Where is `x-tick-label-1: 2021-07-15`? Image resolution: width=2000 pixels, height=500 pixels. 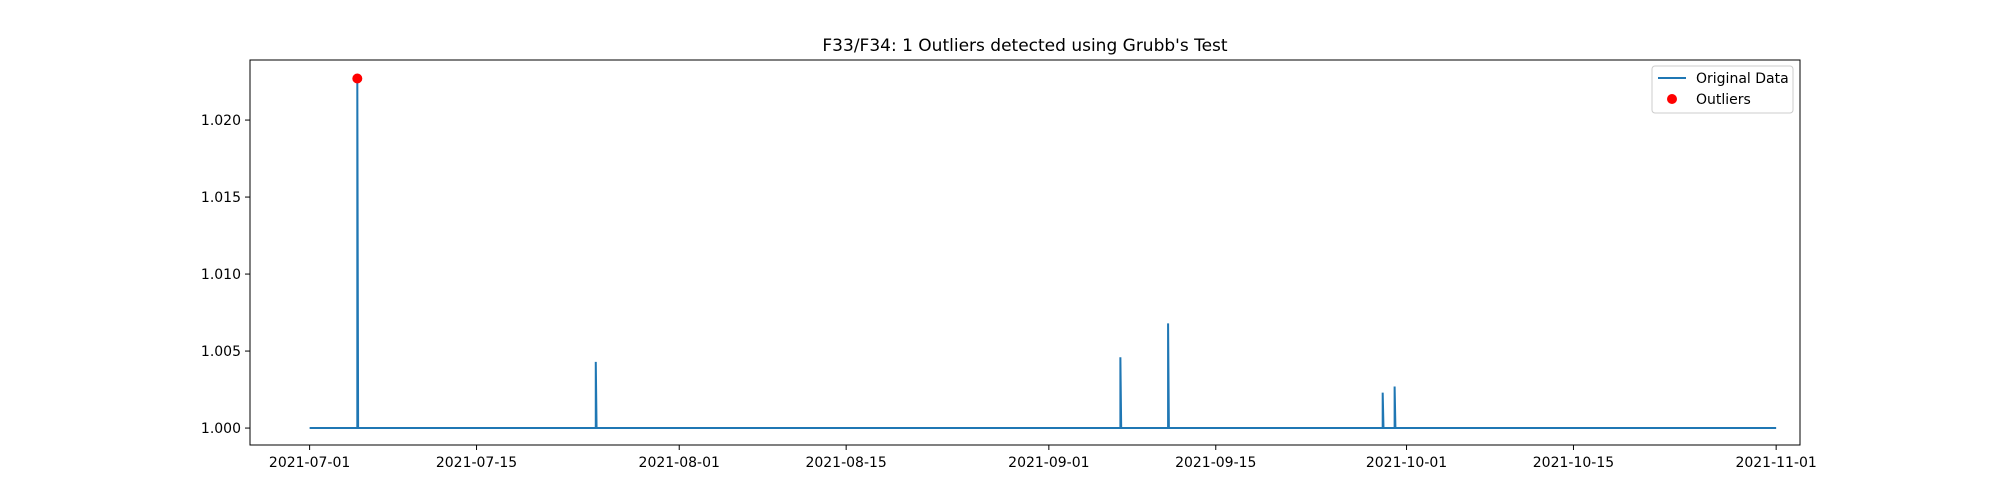
x-tick-label-1: 2021-07-15 is located at coordinates (476, 463).